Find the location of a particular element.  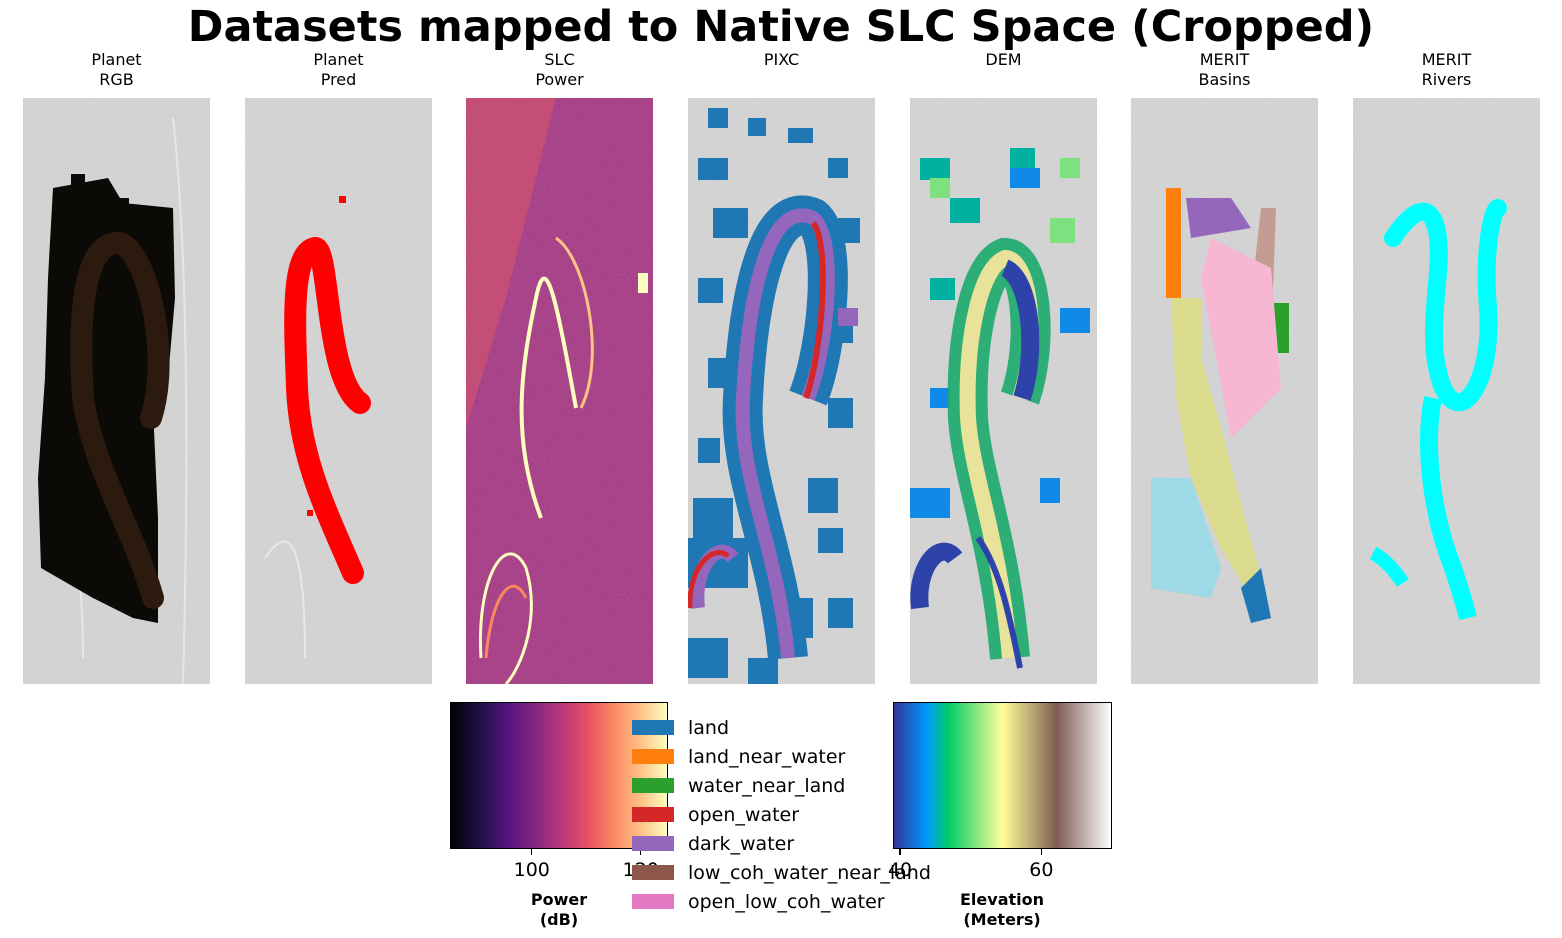

pixc-image is located at coordinates (781, 391).